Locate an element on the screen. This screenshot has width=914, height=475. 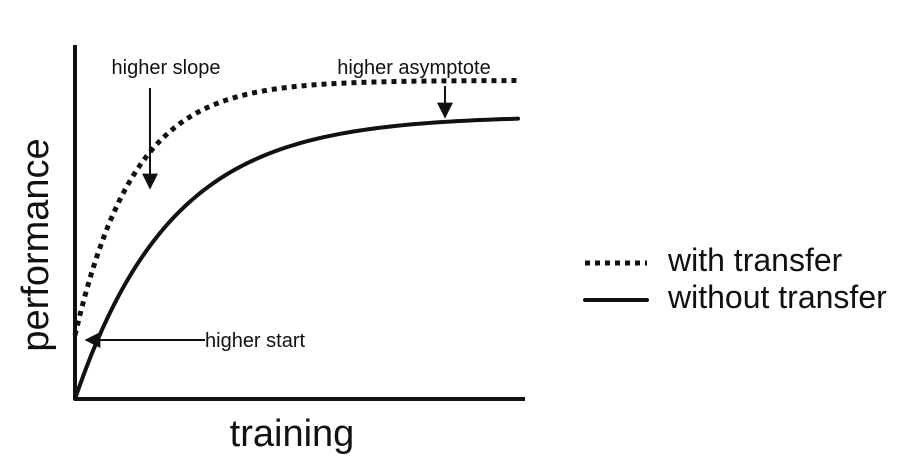
legend-label-with-transfer: with transfer is located at coordinates (755, 260).